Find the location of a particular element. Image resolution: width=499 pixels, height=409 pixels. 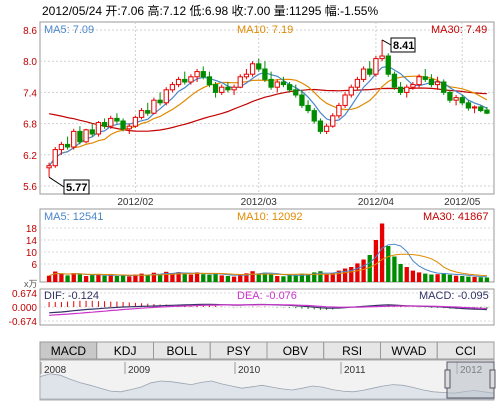

ma30-line is located at coordinates (267, 109).